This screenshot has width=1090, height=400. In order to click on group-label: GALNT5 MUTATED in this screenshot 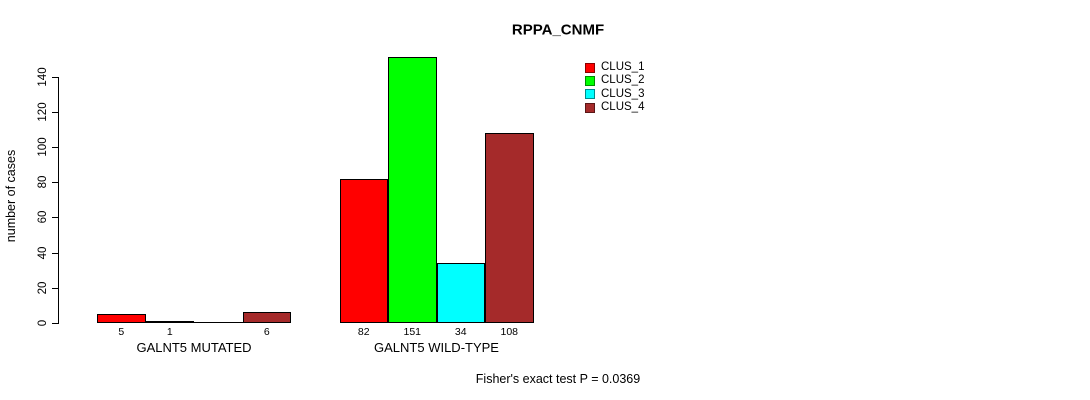, I will do `click(194, 347)`.